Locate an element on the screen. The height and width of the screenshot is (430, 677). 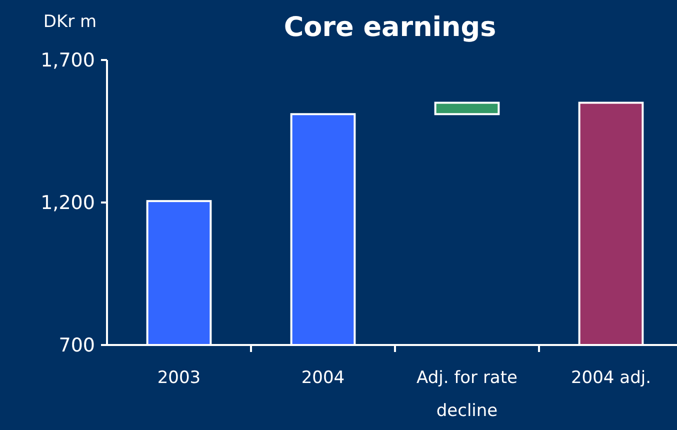
x-tick-label: 2004 is located at coordinates (323, 378).